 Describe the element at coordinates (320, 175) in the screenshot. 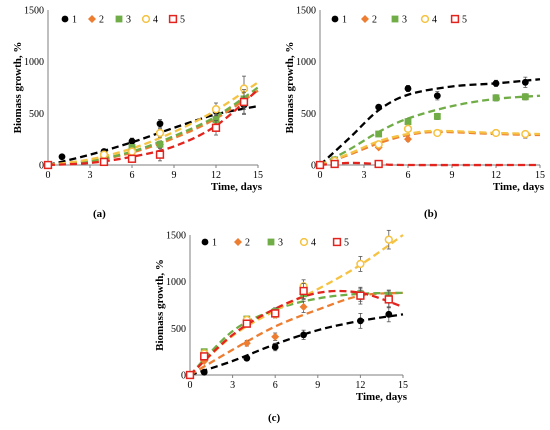

I see `x-tick-label: 0` at that location.